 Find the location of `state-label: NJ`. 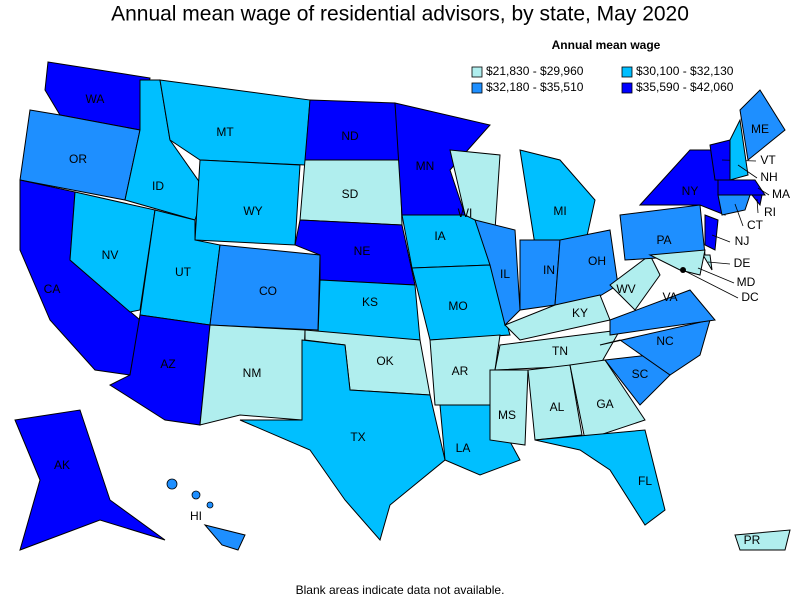

state-label: NJ is located at coordinates (742, 241).